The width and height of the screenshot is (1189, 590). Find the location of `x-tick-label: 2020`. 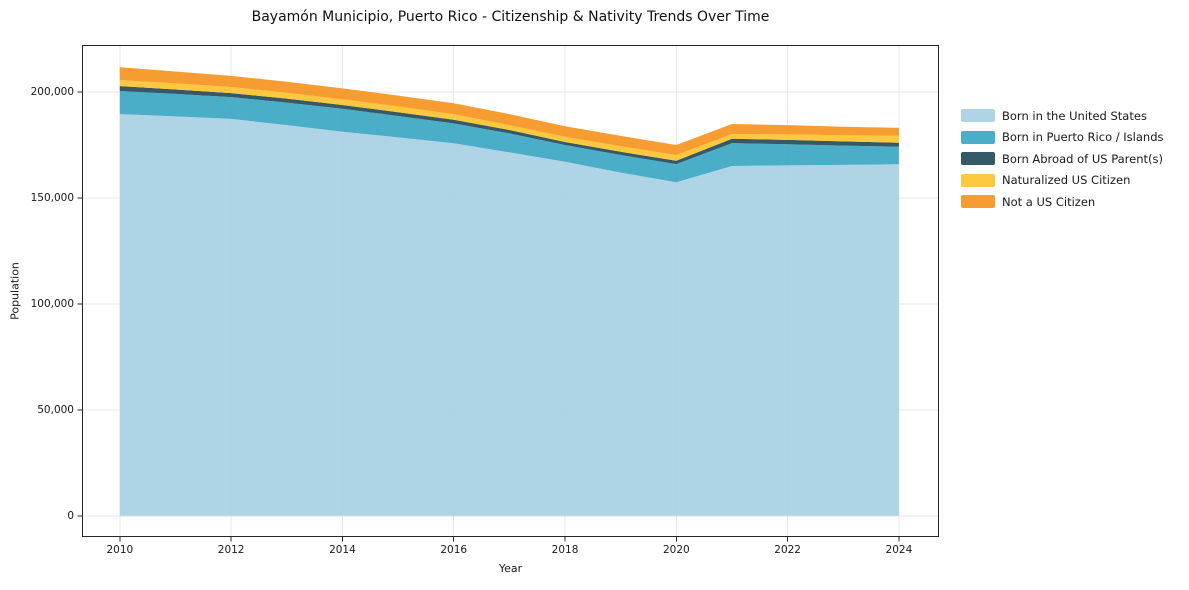

x-tick-label: 2020 is located at coordinates (676, 550).